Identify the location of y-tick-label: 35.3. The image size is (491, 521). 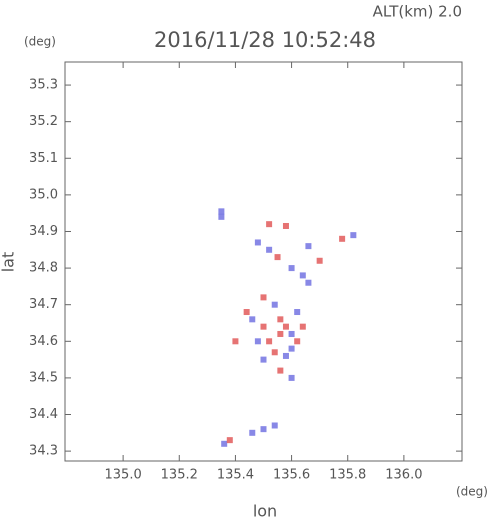
(43, 85).